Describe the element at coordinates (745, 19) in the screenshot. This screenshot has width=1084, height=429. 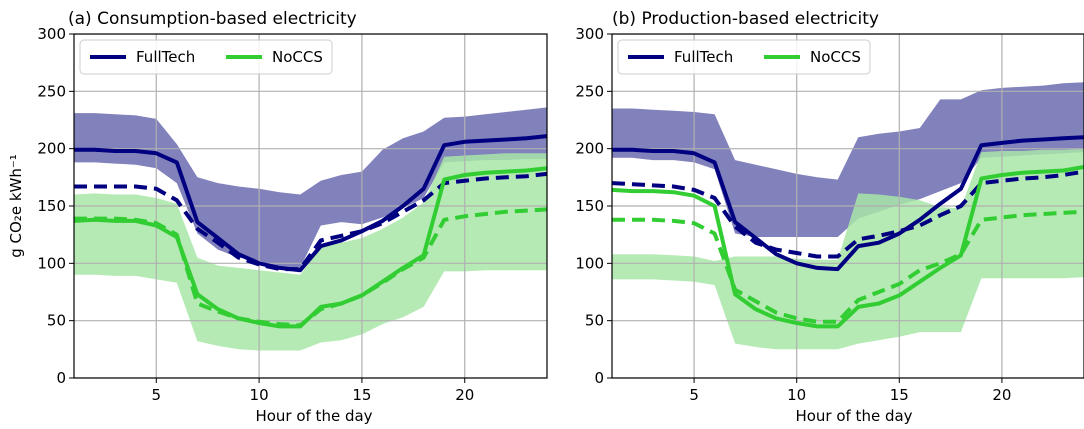
I see `panel-title: (b) Production-based electricity` at that location.